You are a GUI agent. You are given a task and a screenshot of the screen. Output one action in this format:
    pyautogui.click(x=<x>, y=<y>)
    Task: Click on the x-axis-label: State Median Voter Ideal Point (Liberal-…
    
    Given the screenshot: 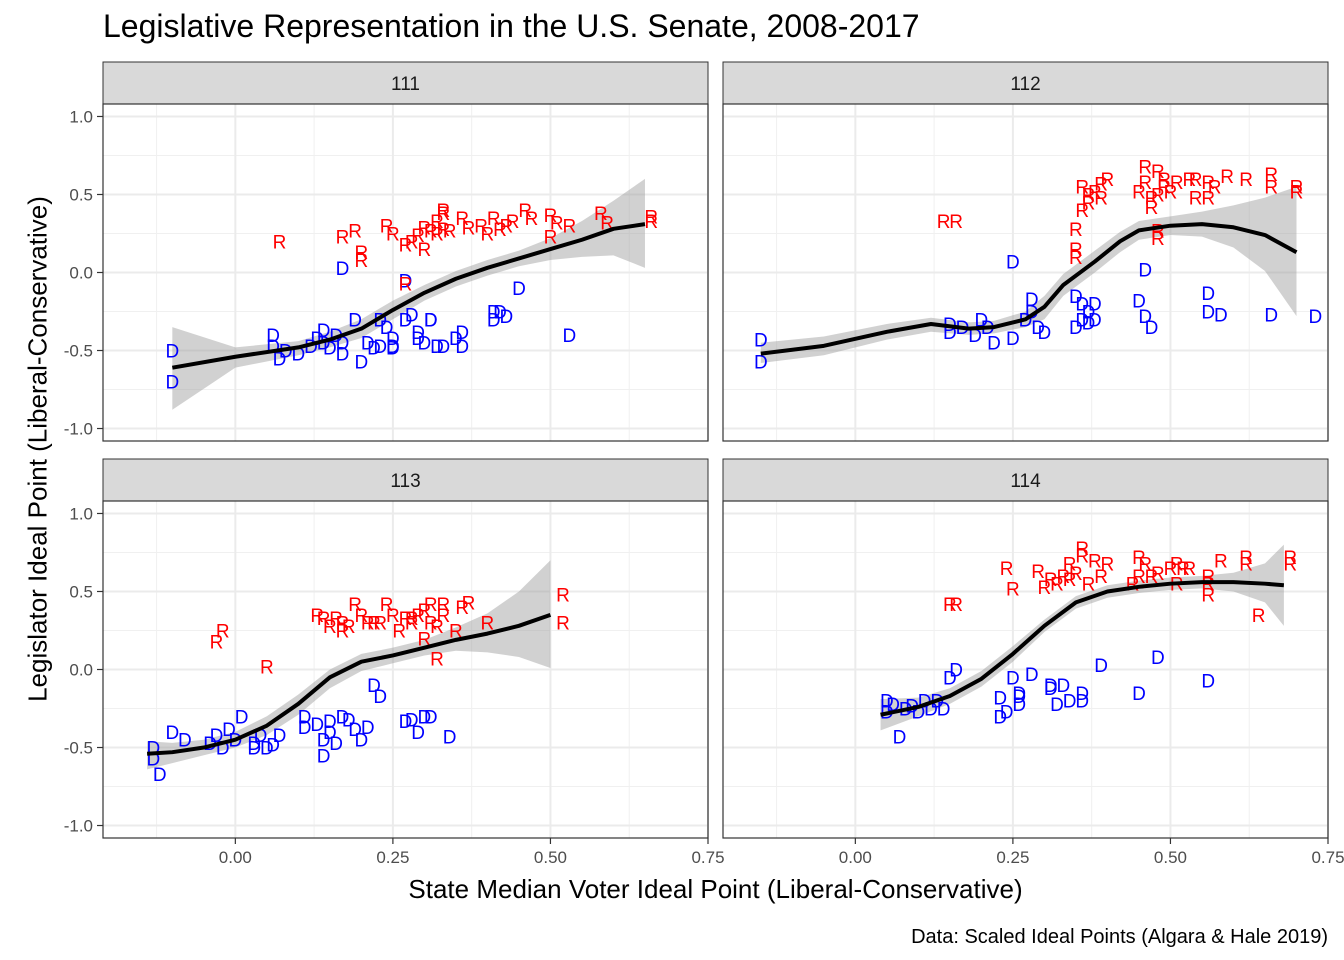 What is the action you would take?
    pyautogui.click(x=715, y=889)
    